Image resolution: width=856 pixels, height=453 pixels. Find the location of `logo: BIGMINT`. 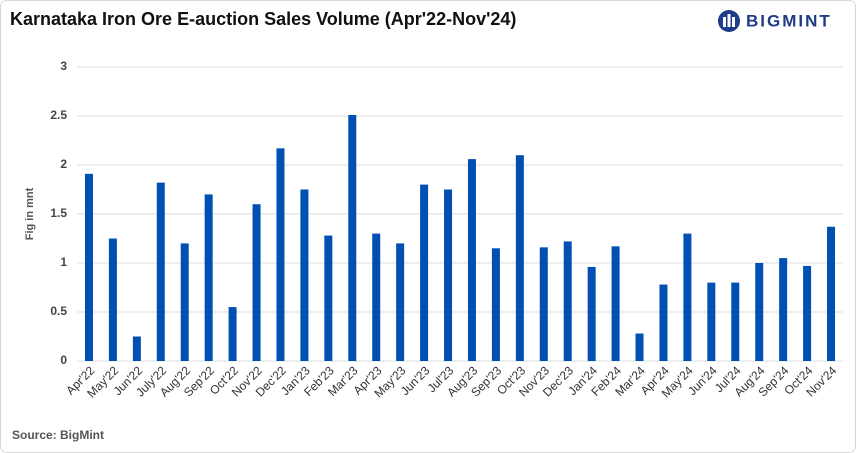

logo: BIGMINT is located at coordinates (775, 21).